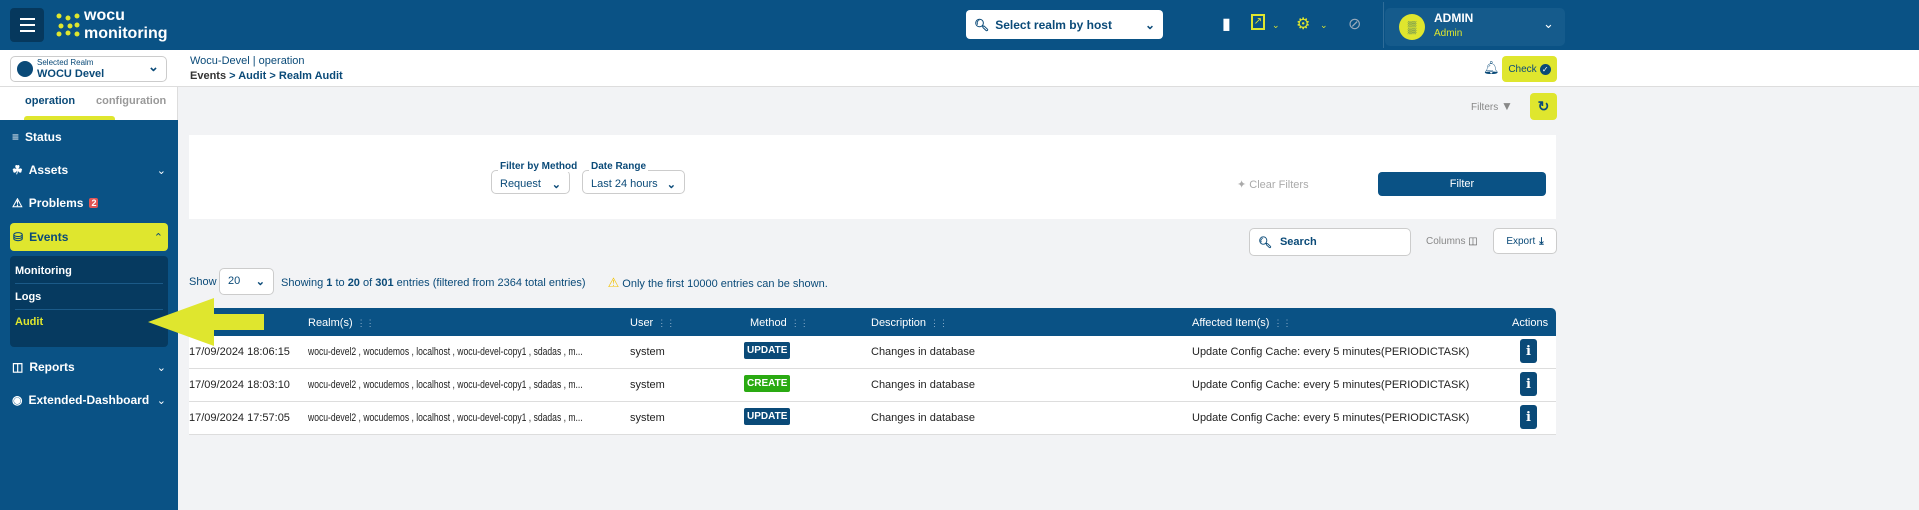 Image resolution: width=1919 pixels, height=510 pixels. I want to click on logo: wocu monitoring, so click(126, 25).